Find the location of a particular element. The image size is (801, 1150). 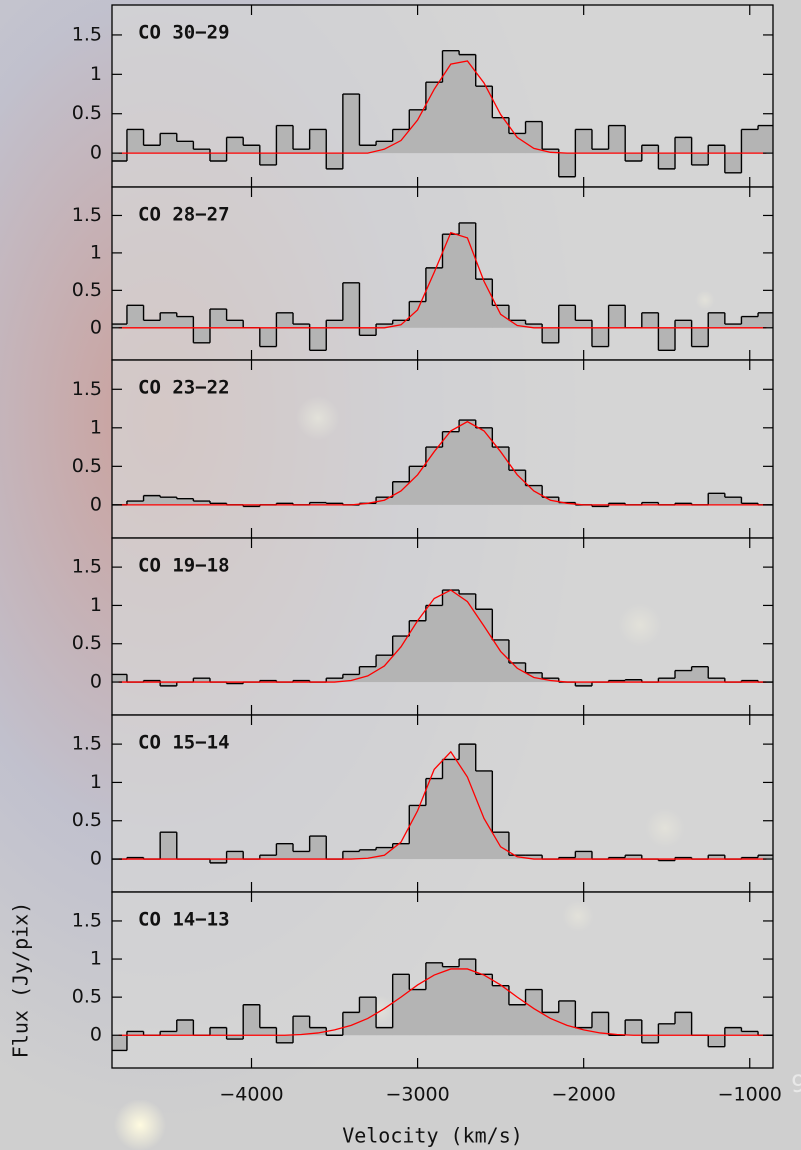

panel-title: CO 15−14 is located at coordinates (184, 743).